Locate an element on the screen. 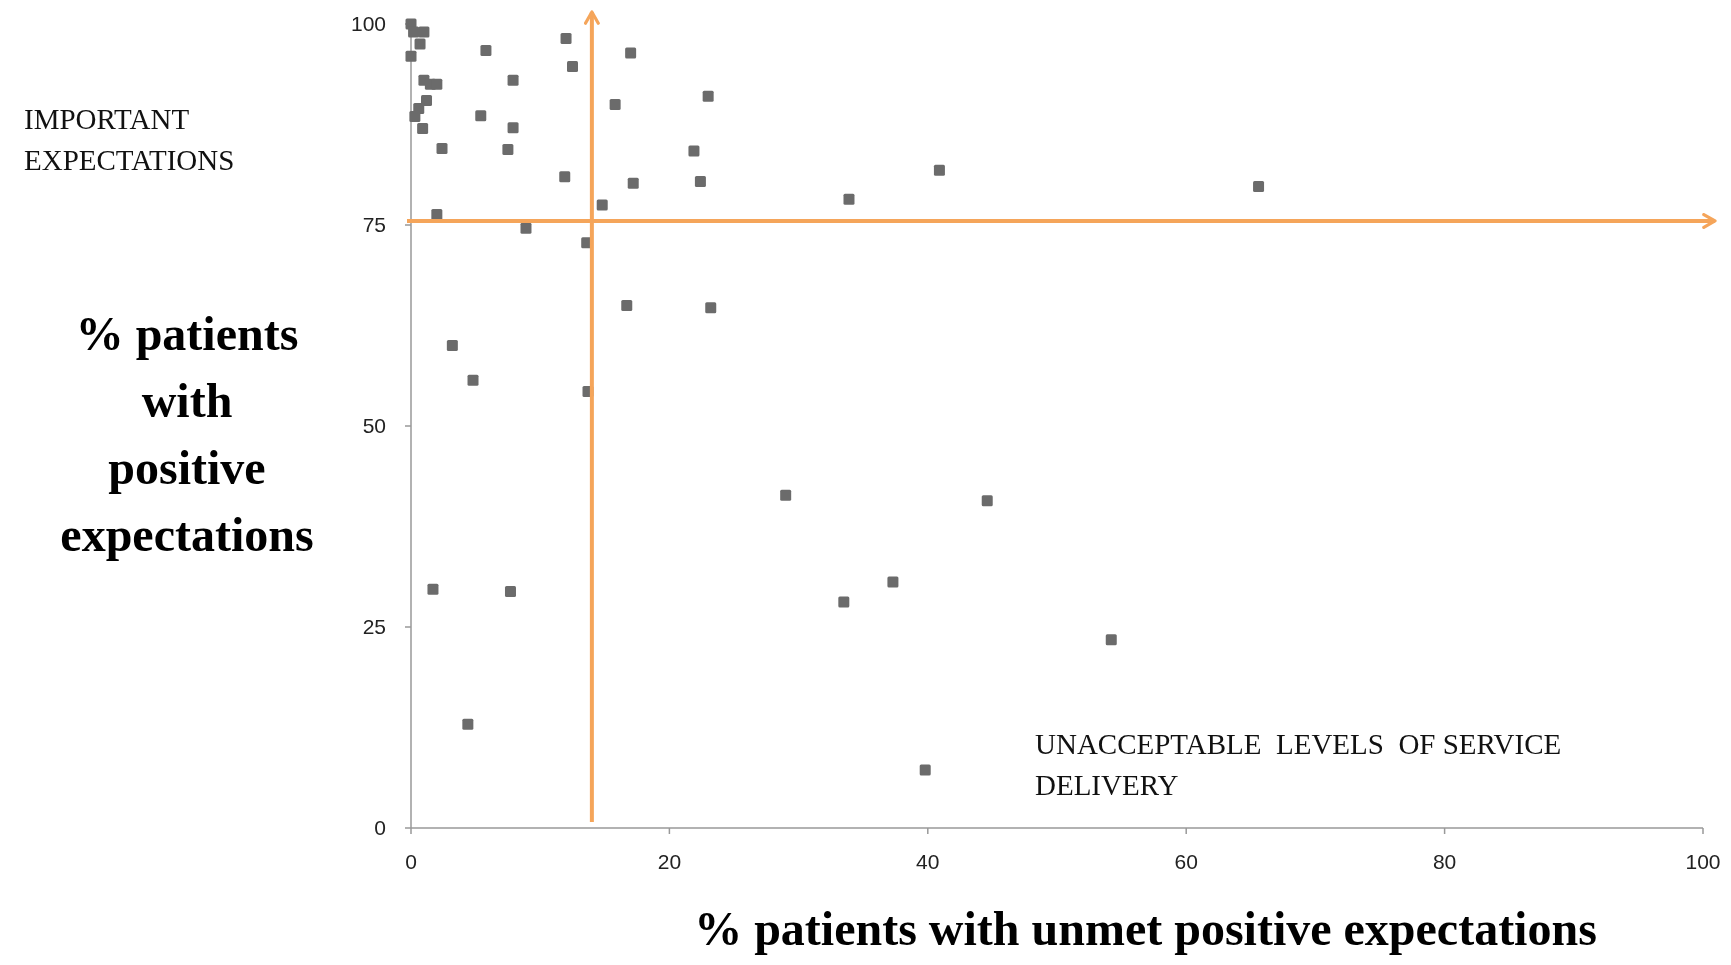 Image resolution: width=1731 pixels, height=965 pixels. x-tick-label: 40 is located at coordinates (928, 861).